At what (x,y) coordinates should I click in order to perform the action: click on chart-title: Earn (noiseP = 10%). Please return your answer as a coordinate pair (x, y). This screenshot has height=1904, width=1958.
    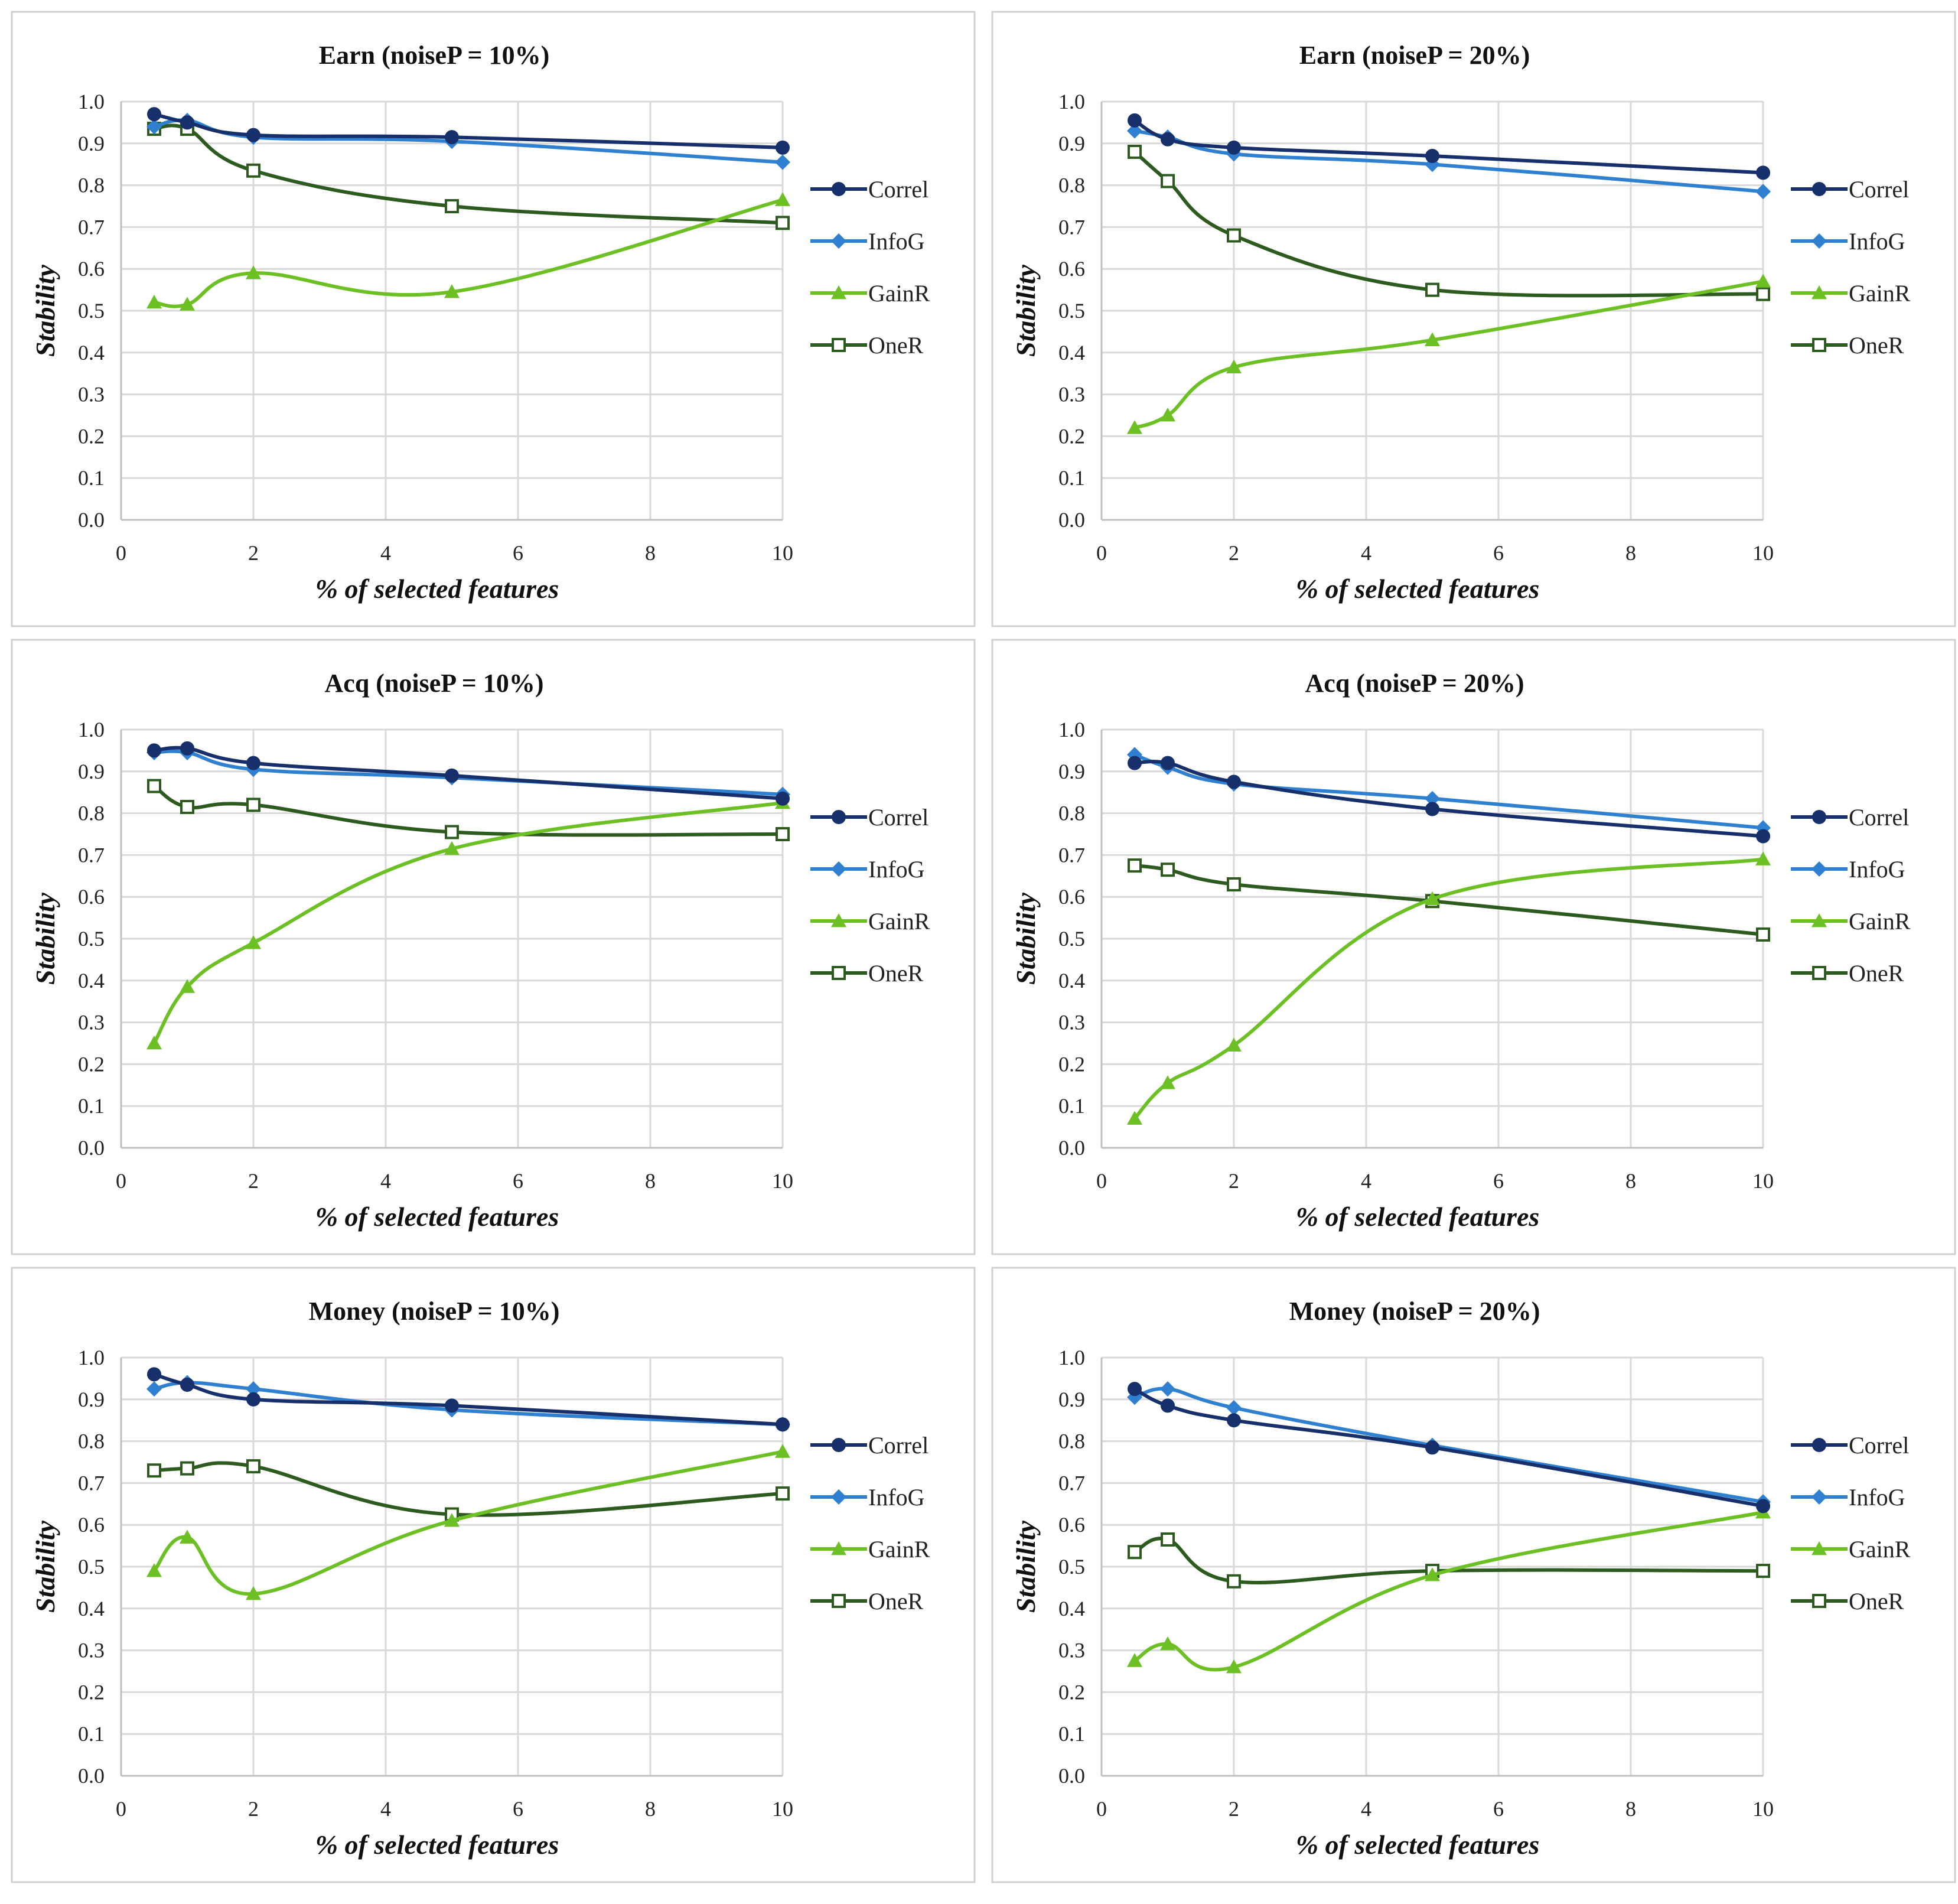
    Looking at the image, I should click on (435, 55).